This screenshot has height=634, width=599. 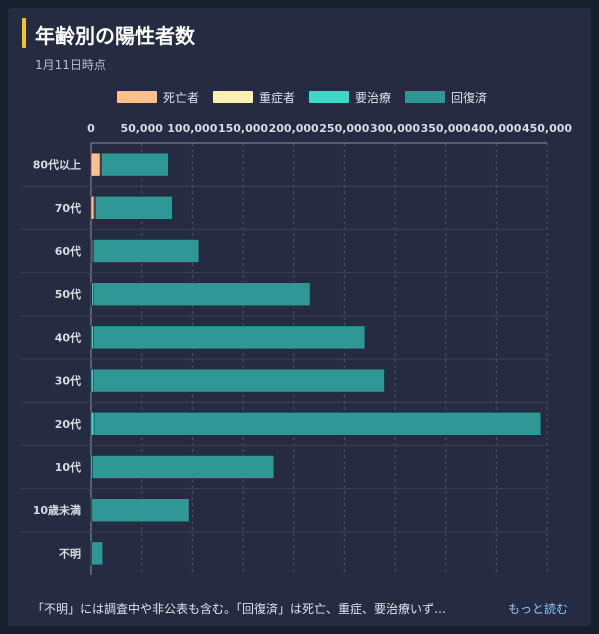 I want to click on x-tick-label: 200,000, so click(x=294, y=128).